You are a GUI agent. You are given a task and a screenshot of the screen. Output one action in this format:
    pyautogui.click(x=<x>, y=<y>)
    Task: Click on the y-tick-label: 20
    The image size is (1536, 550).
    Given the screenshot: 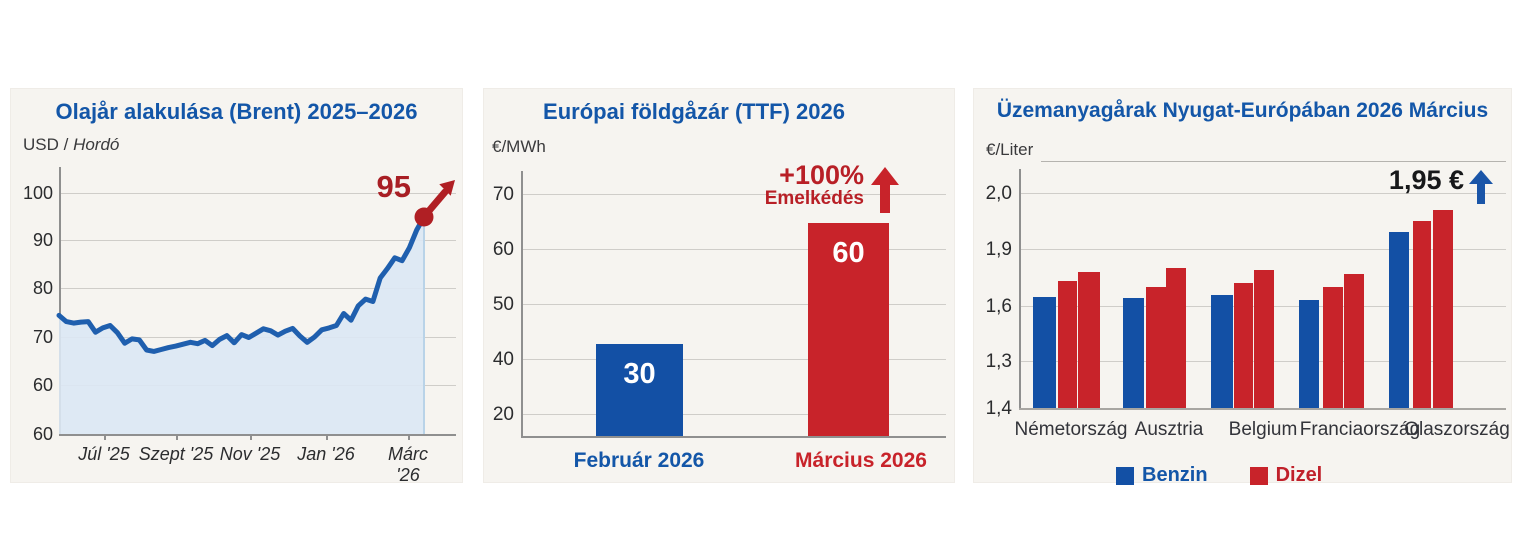 What is the action you would take?
    pyautogui.click(x=503, y=414)
    